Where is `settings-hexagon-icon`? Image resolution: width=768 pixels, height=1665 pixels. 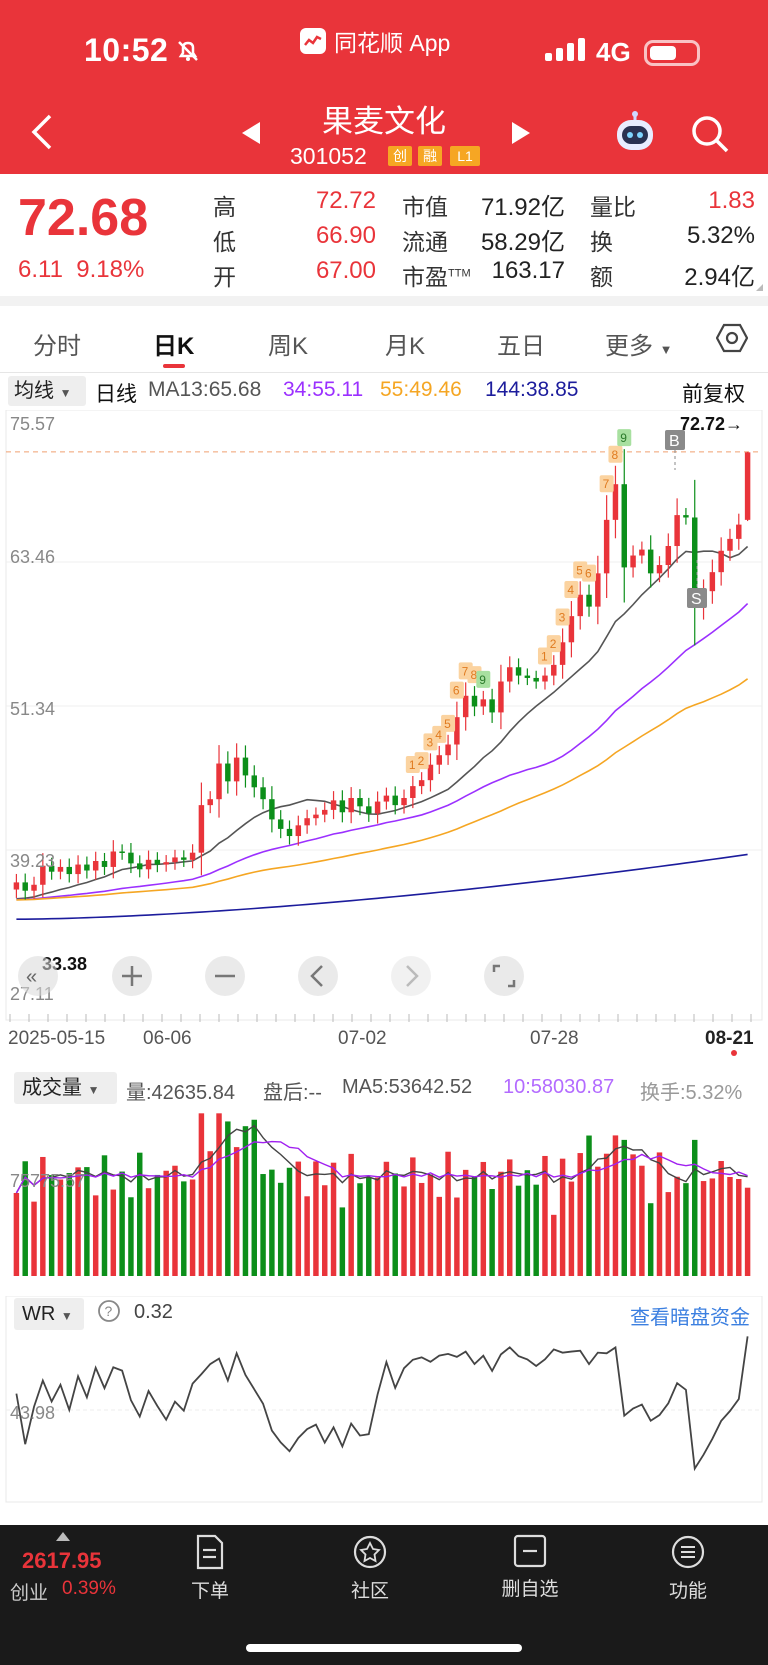
settings-hexagon-icon is located at coordinates (732, 340).